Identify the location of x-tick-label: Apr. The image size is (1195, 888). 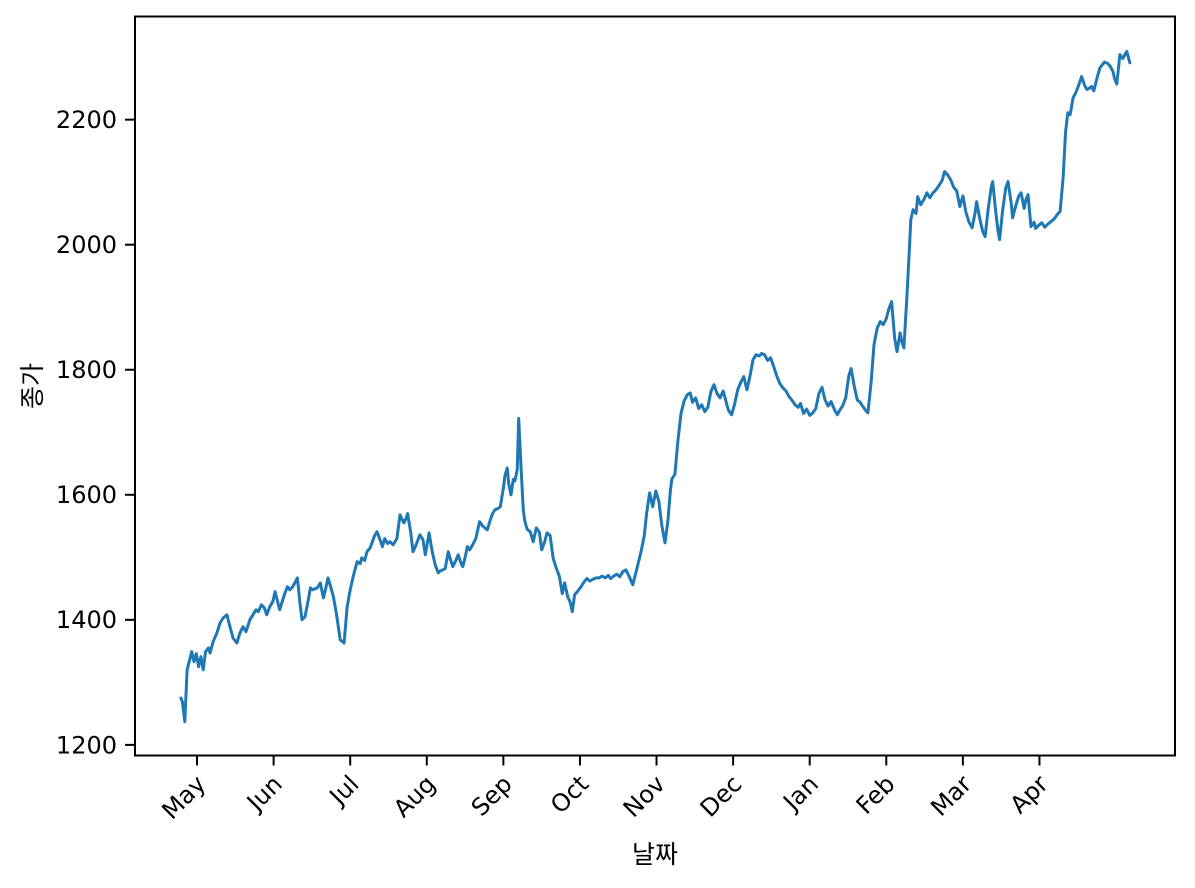
(1029, 794).